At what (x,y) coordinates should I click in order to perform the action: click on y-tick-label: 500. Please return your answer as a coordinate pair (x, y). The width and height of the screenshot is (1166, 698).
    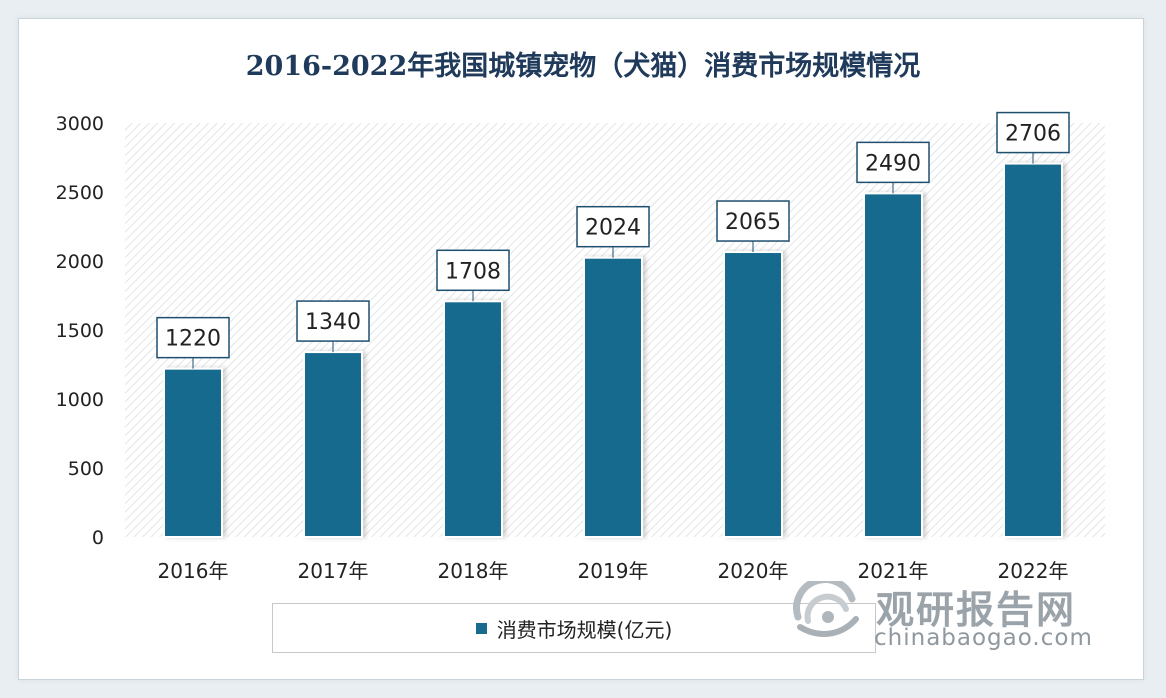
    Looking at the image, I should click on (86, 469).